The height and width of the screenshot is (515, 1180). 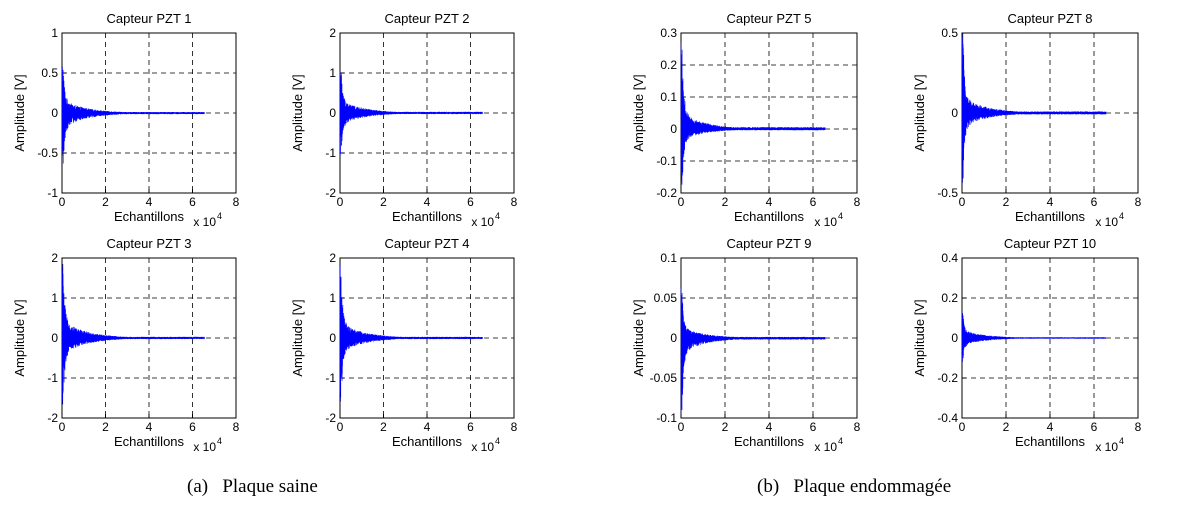 What do you see at coordinates (668, 33) in the screenshot?
I see `y-tick-label: 0.3` at bounding box center [668, 33].